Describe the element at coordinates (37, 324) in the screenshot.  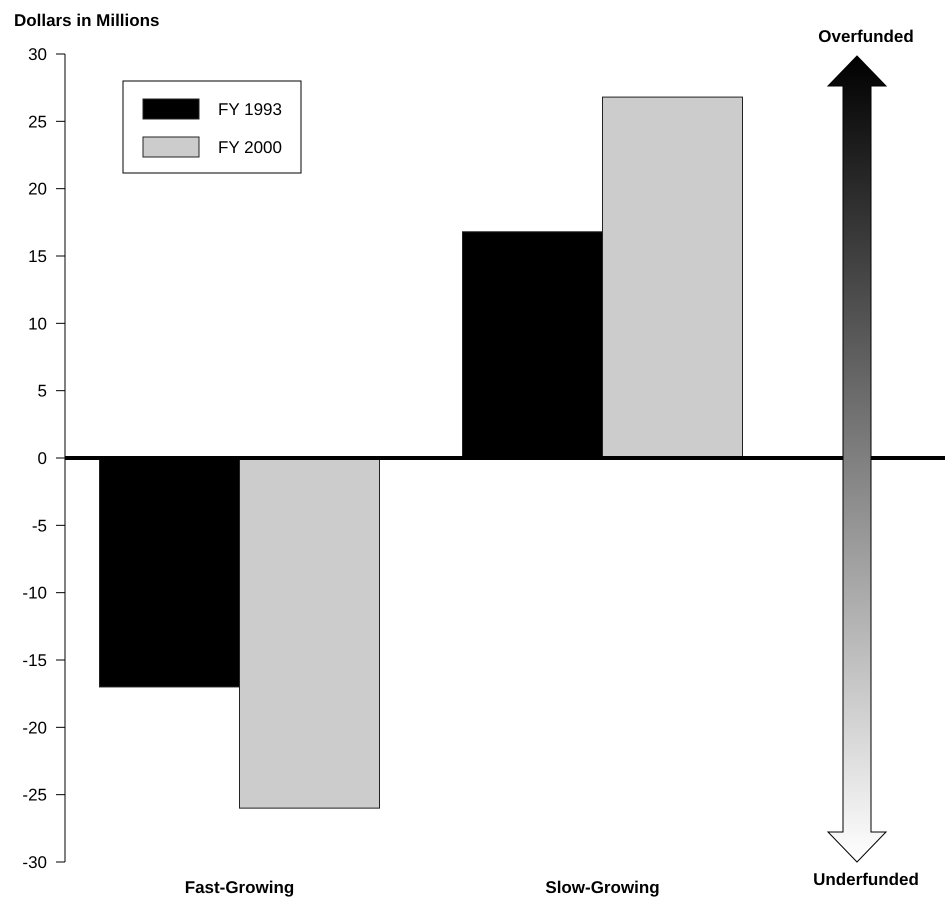
I see `y-tick-label: 10` at that location.